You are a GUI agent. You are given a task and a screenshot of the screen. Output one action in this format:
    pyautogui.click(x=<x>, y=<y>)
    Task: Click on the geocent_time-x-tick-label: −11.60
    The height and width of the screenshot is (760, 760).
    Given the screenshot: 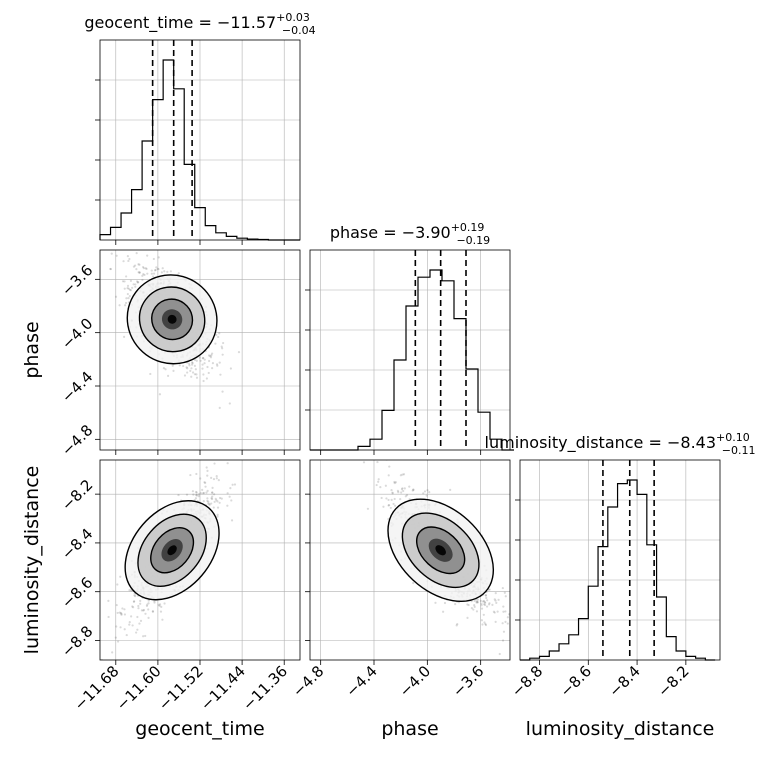 What is the action you would take?
    pyautogui.click(x=139, y=688)
    